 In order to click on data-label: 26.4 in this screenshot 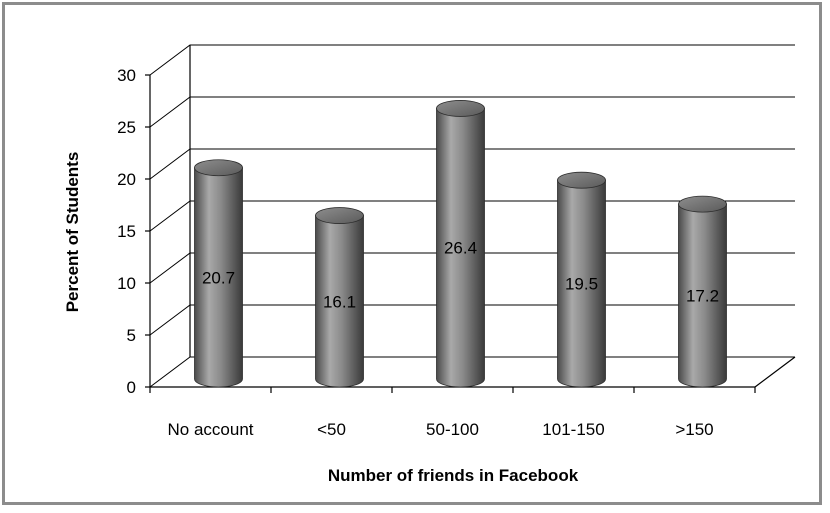, I will do `click(460, 248)`.